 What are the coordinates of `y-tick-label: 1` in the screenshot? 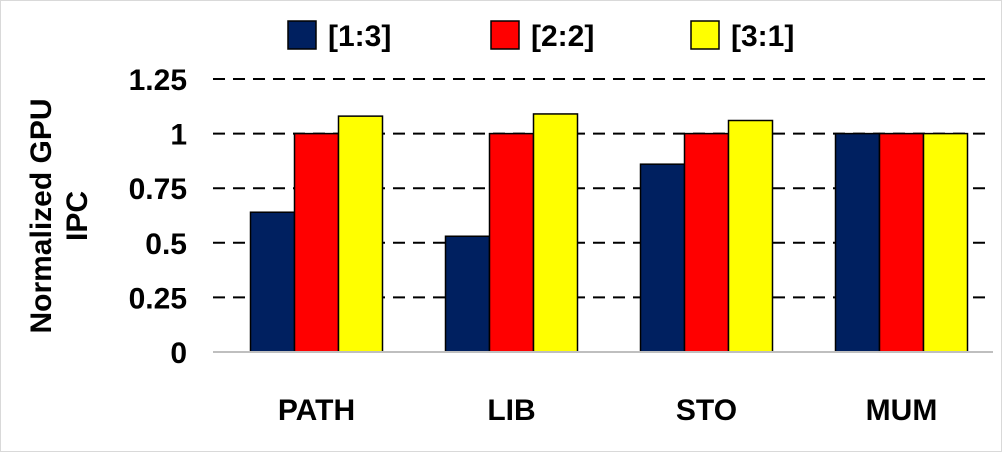 It's located at (178, 135).